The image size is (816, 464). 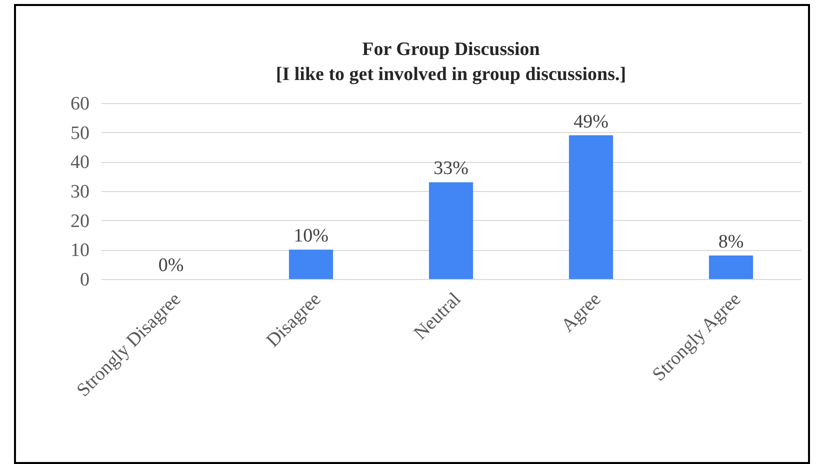 What do you see at coordinates (451, 74) in the screenshot?
I see `chart-subtitle: [I like to get involved in group discussions.]` at bounding box center [451, 74].